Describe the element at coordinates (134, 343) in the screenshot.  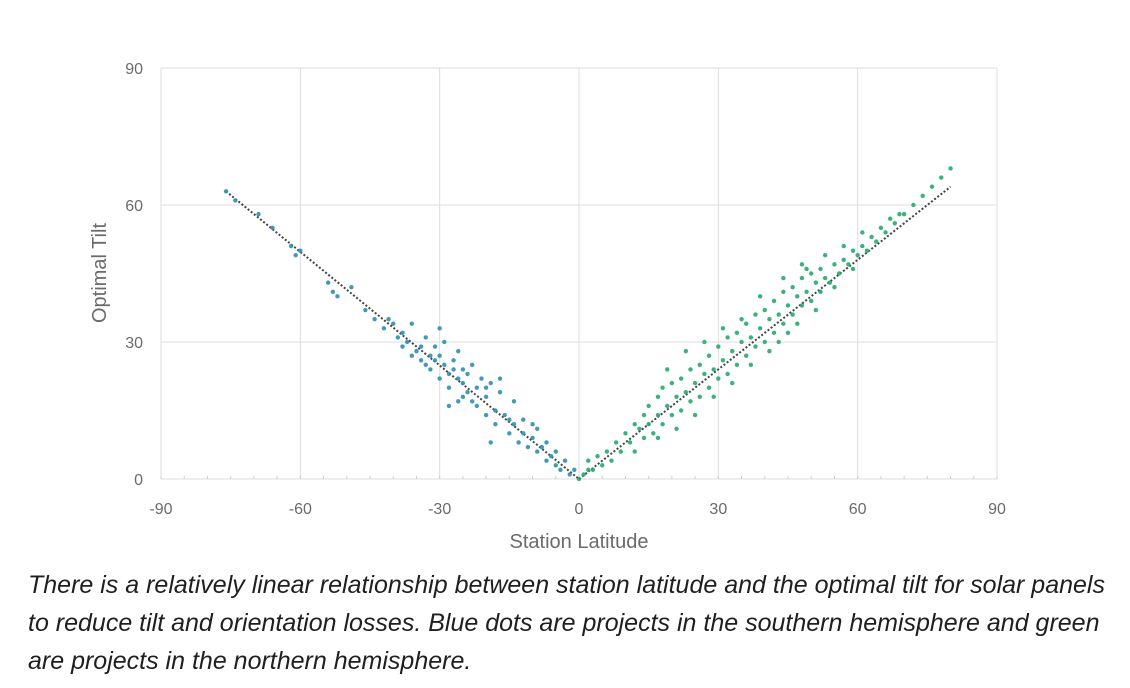
I see `y-tick-label: 30` at that location.